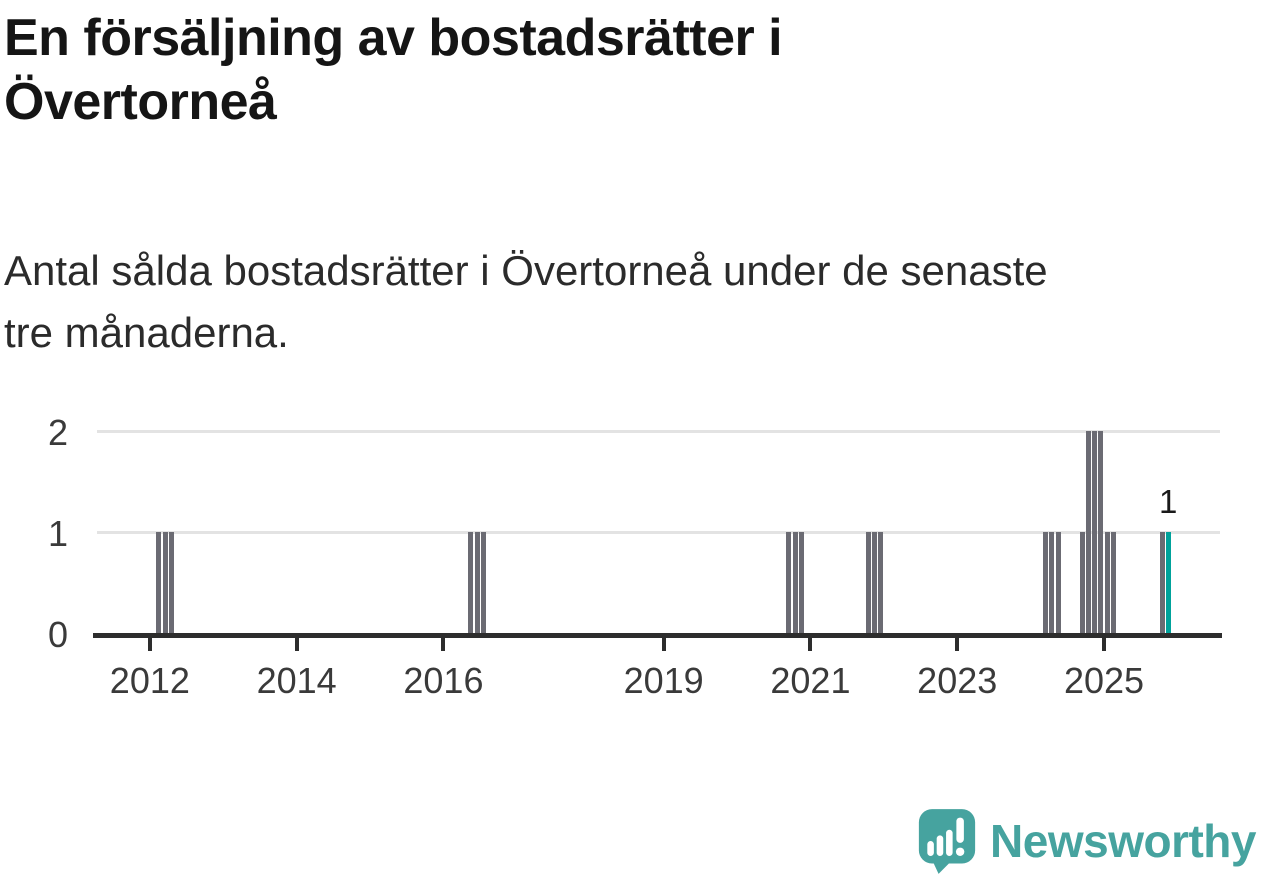 This screenshot has height=879, width=1262. Describe the element at coordinates (810, 680) in the screenshot. I see `x-axis-label: 2021` at that location.